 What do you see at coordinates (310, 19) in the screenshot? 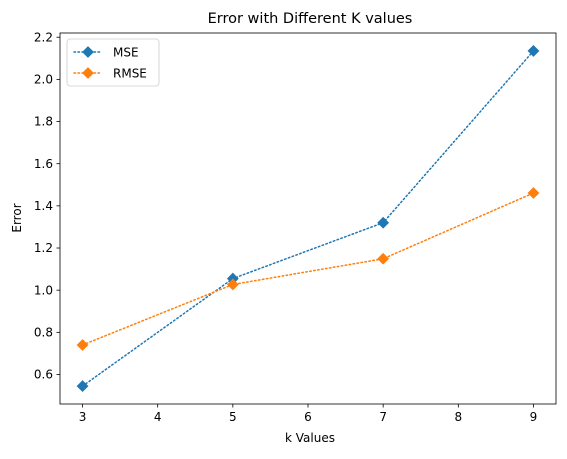
I see `chart-title: Error with Different K values` at bounding box center [310, 19].